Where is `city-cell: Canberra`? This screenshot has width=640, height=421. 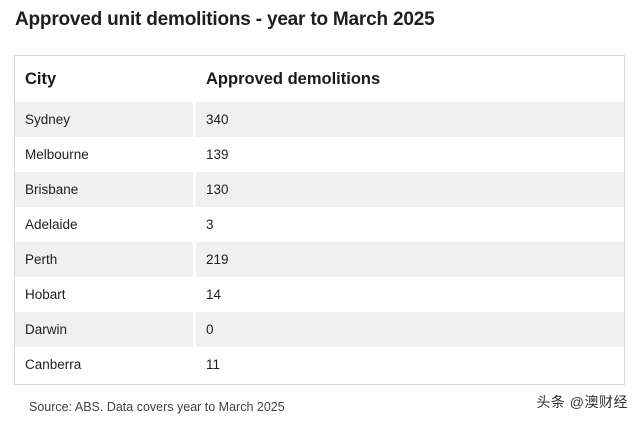 city-cell: Canberra is located at coordinates (105, 364).